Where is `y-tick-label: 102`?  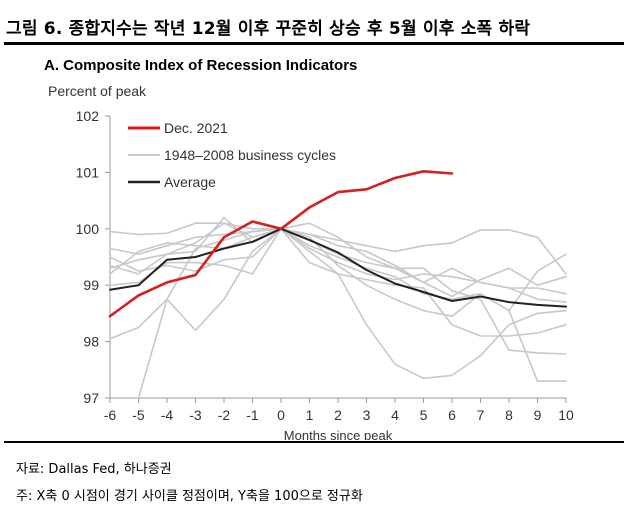 y-tick-label: 102 is located at coordinates (88, 116).